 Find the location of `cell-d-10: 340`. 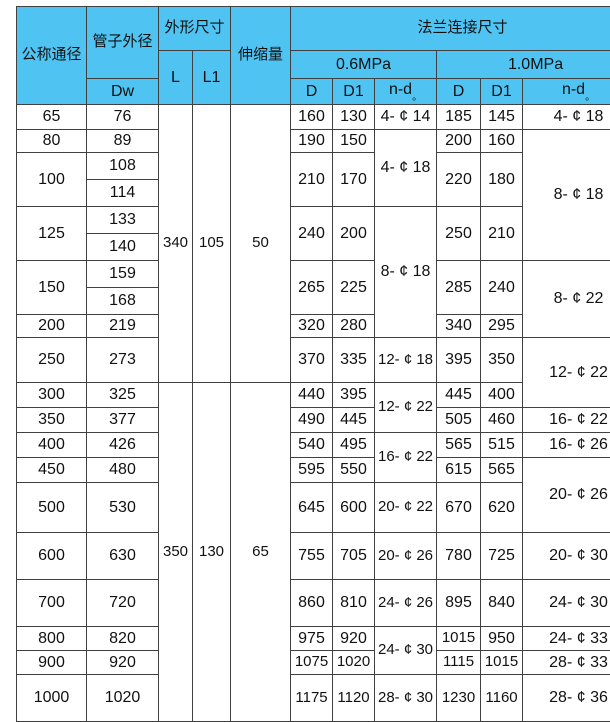

cell-d-10: 340 is located at coordinates (459, 326).